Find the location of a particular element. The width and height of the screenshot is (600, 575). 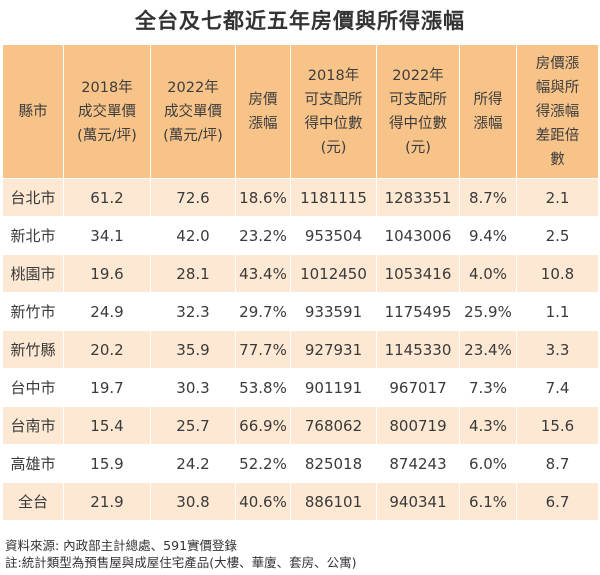

table-cell: 43.4% is located at coordinates (263, 273).